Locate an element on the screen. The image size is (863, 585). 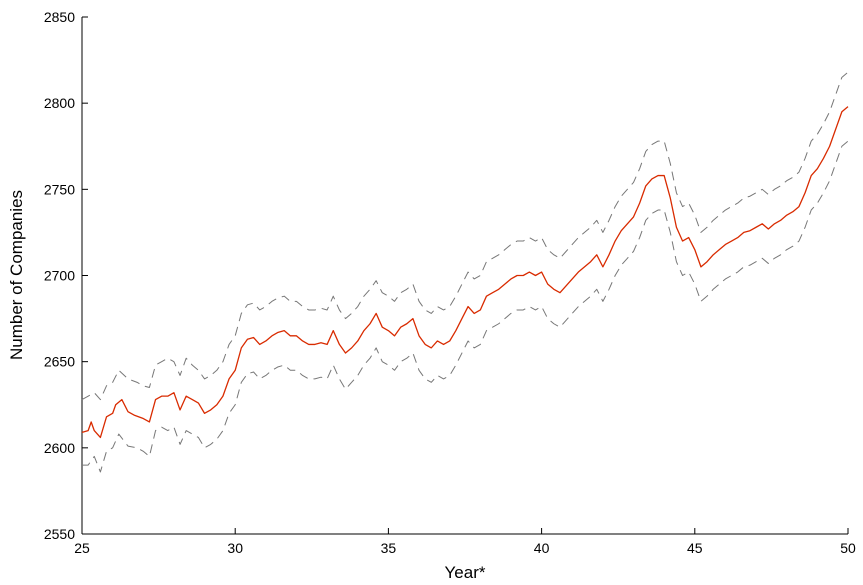
x-tick-label: 40 is located at coordinates (542, 548).